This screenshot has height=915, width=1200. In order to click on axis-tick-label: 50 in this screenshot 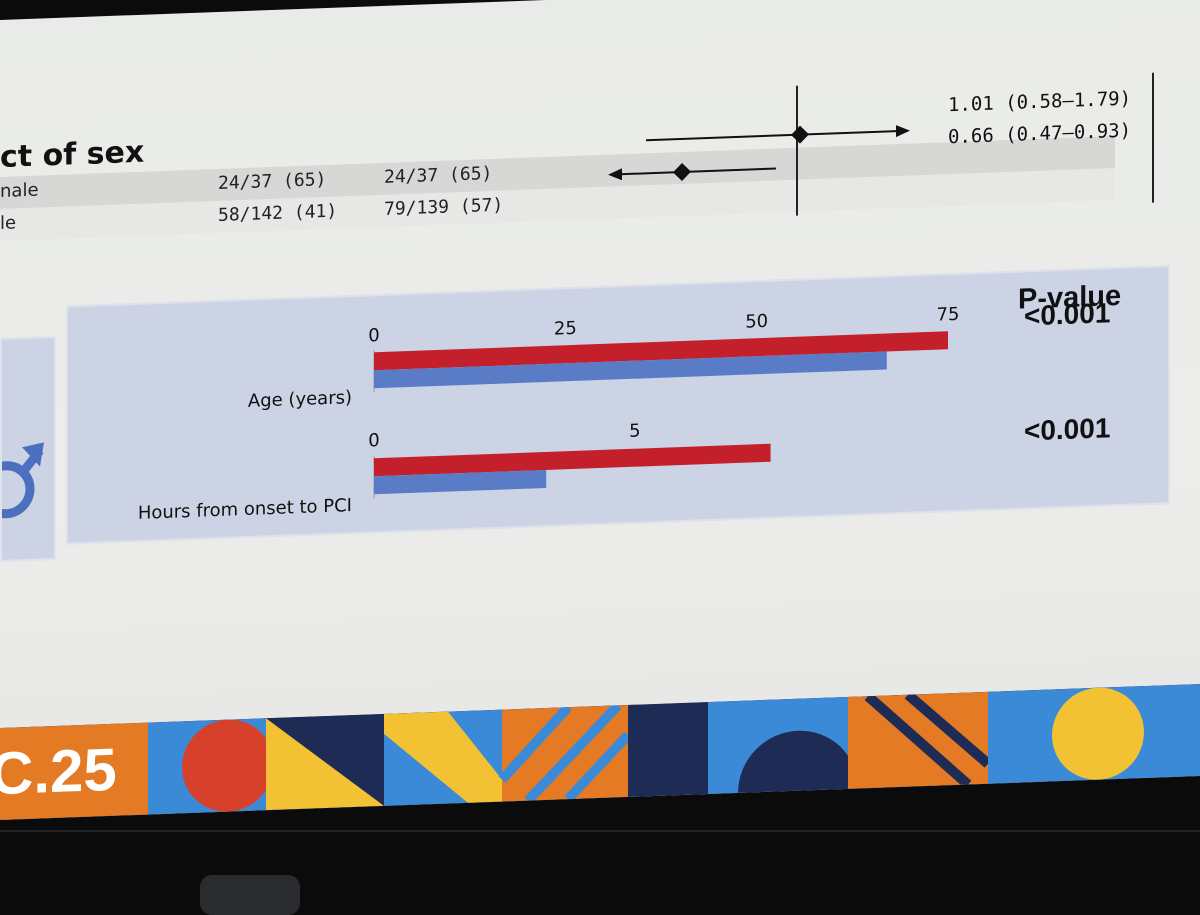, I will do `click(756, 322)`.